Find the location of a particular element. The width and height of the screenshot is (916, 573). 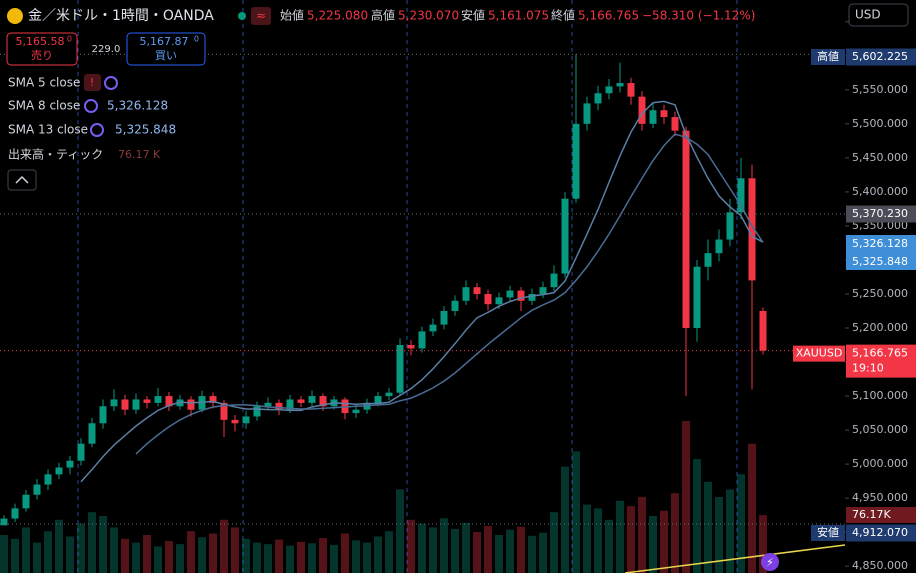

indicator-value: 5,326.128 is located at coordinates (137, 106).